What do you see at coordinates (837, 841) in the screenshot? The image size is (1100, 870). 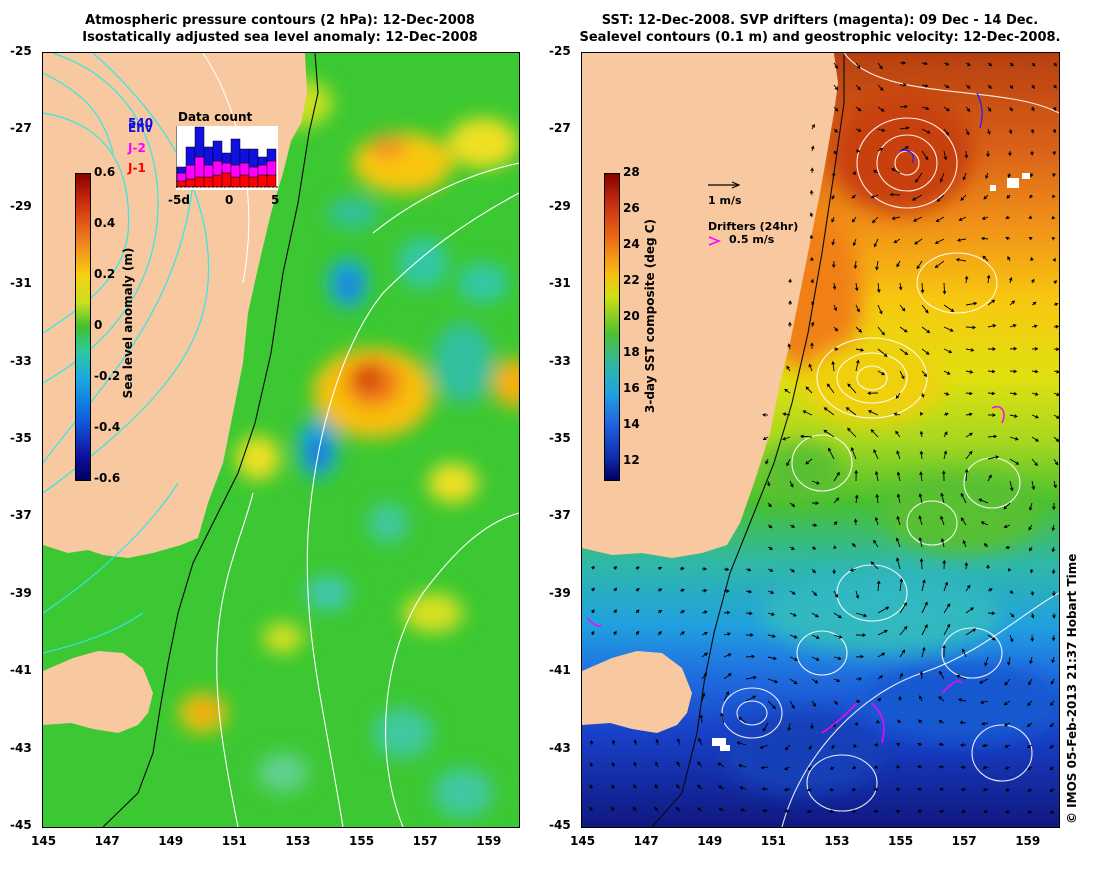 I see `axis-tick-label: 153` at bounding box center [837, 841].